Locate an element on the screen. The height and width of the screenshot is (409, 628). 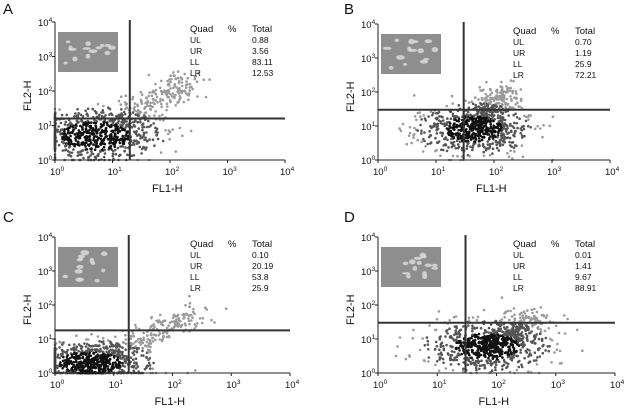
y-tick-label: 10⁰ is located at coordinates (45, 374).